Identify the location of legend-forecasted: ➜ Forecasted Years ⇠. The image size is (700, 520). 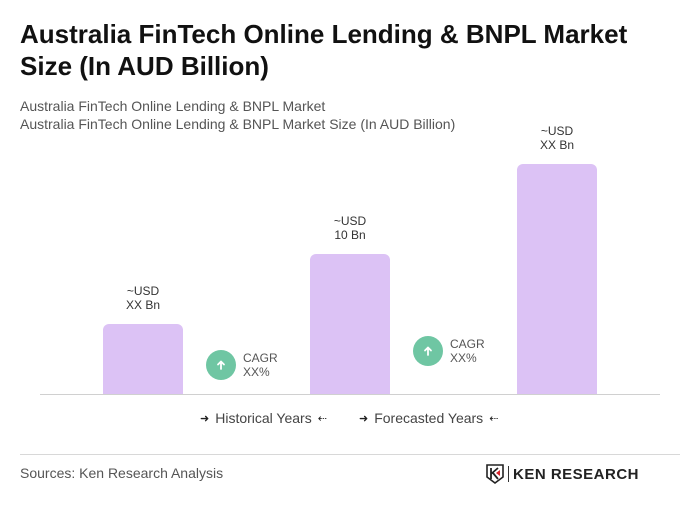
(428, 418).